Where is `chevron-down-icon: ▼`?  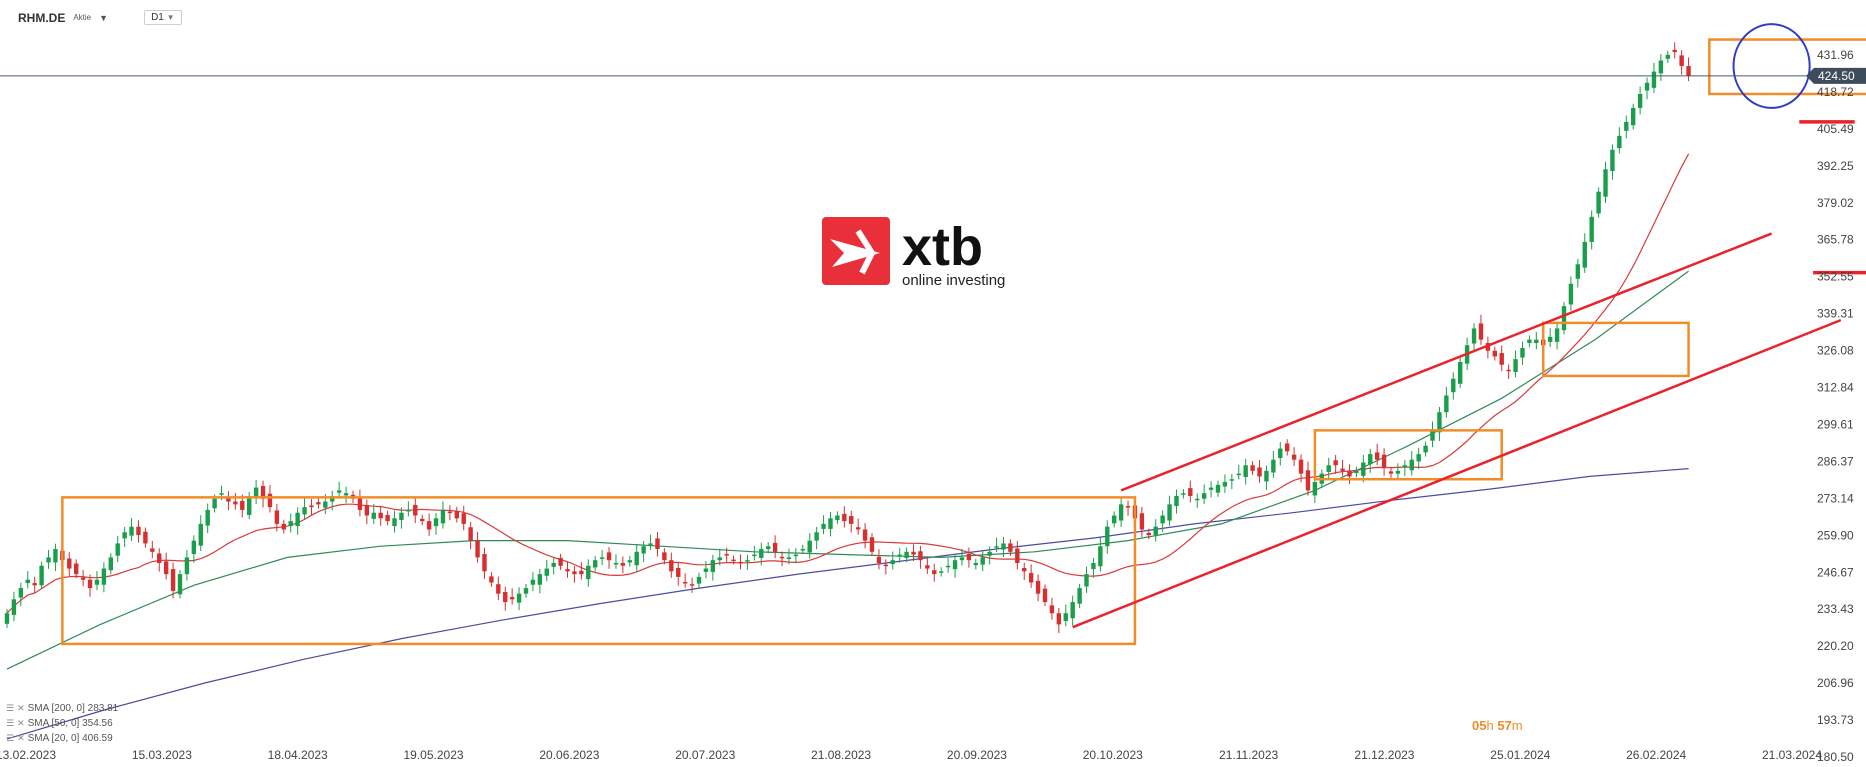 chevron-down-icon: ▼ is located at coordinates (104, 17).